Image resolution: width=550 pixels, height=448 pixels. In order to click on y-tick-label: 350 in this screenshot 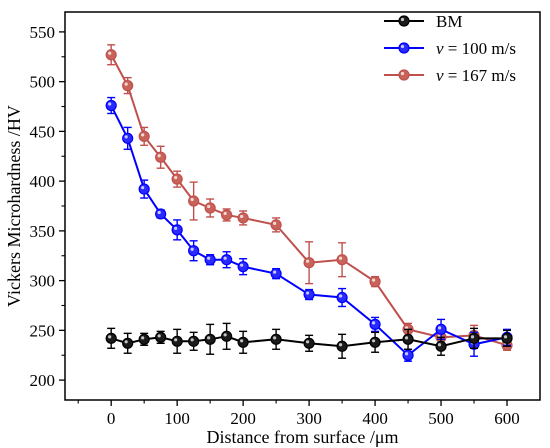, I will do `click(43, 231)`.